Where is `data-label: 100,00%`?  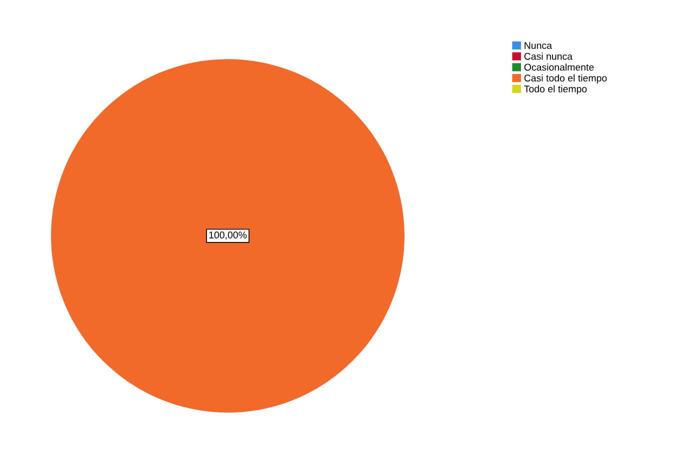 data-label: 100,00% is located at coordinates (228, 236).